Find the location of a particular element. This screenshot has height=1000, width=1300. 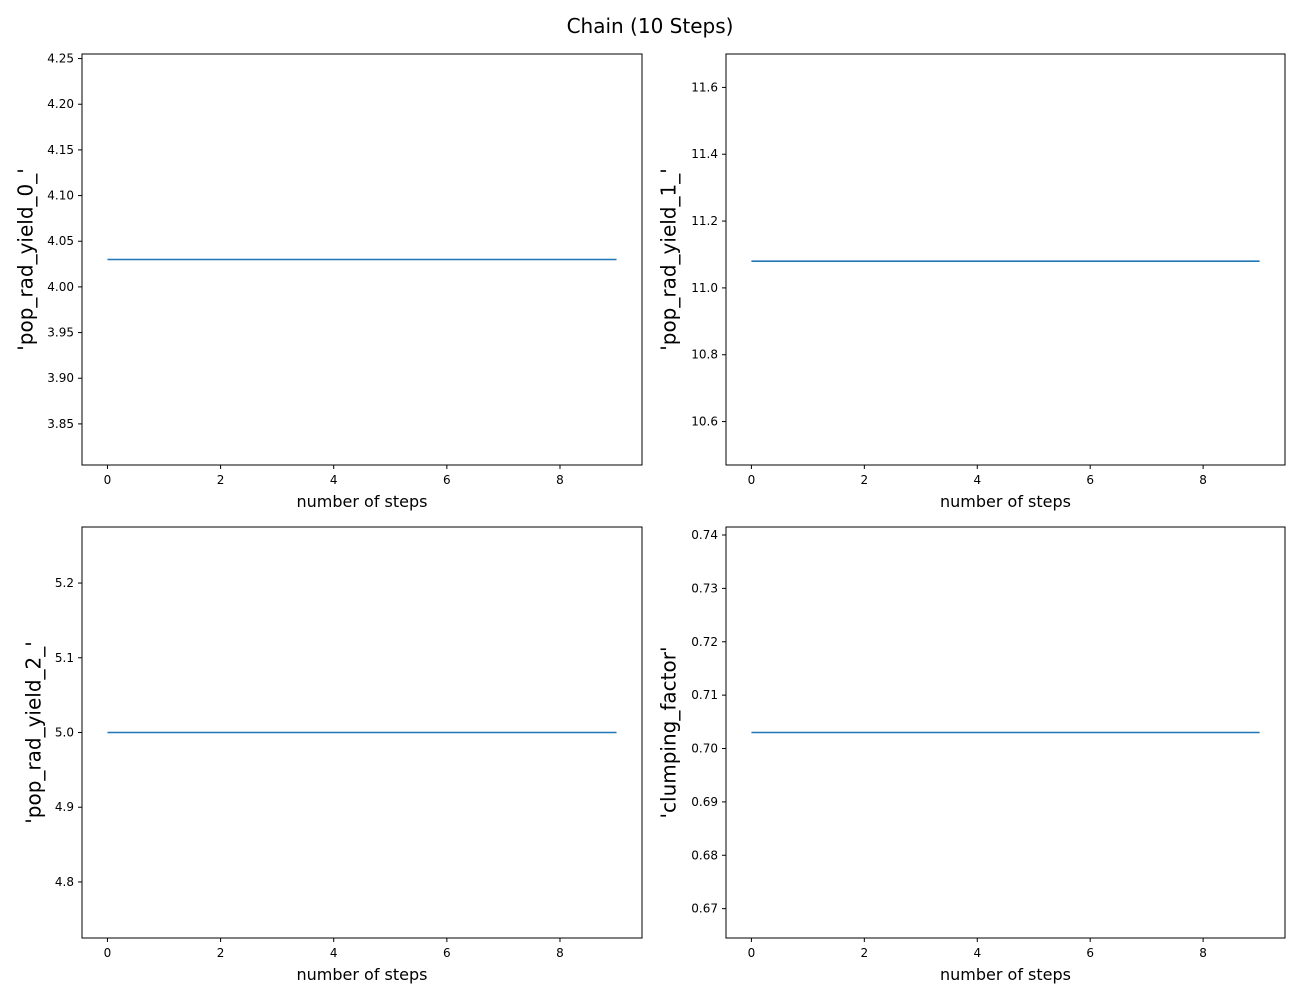

y-tick-label: 0.69 is located at coordinates (704, 802).